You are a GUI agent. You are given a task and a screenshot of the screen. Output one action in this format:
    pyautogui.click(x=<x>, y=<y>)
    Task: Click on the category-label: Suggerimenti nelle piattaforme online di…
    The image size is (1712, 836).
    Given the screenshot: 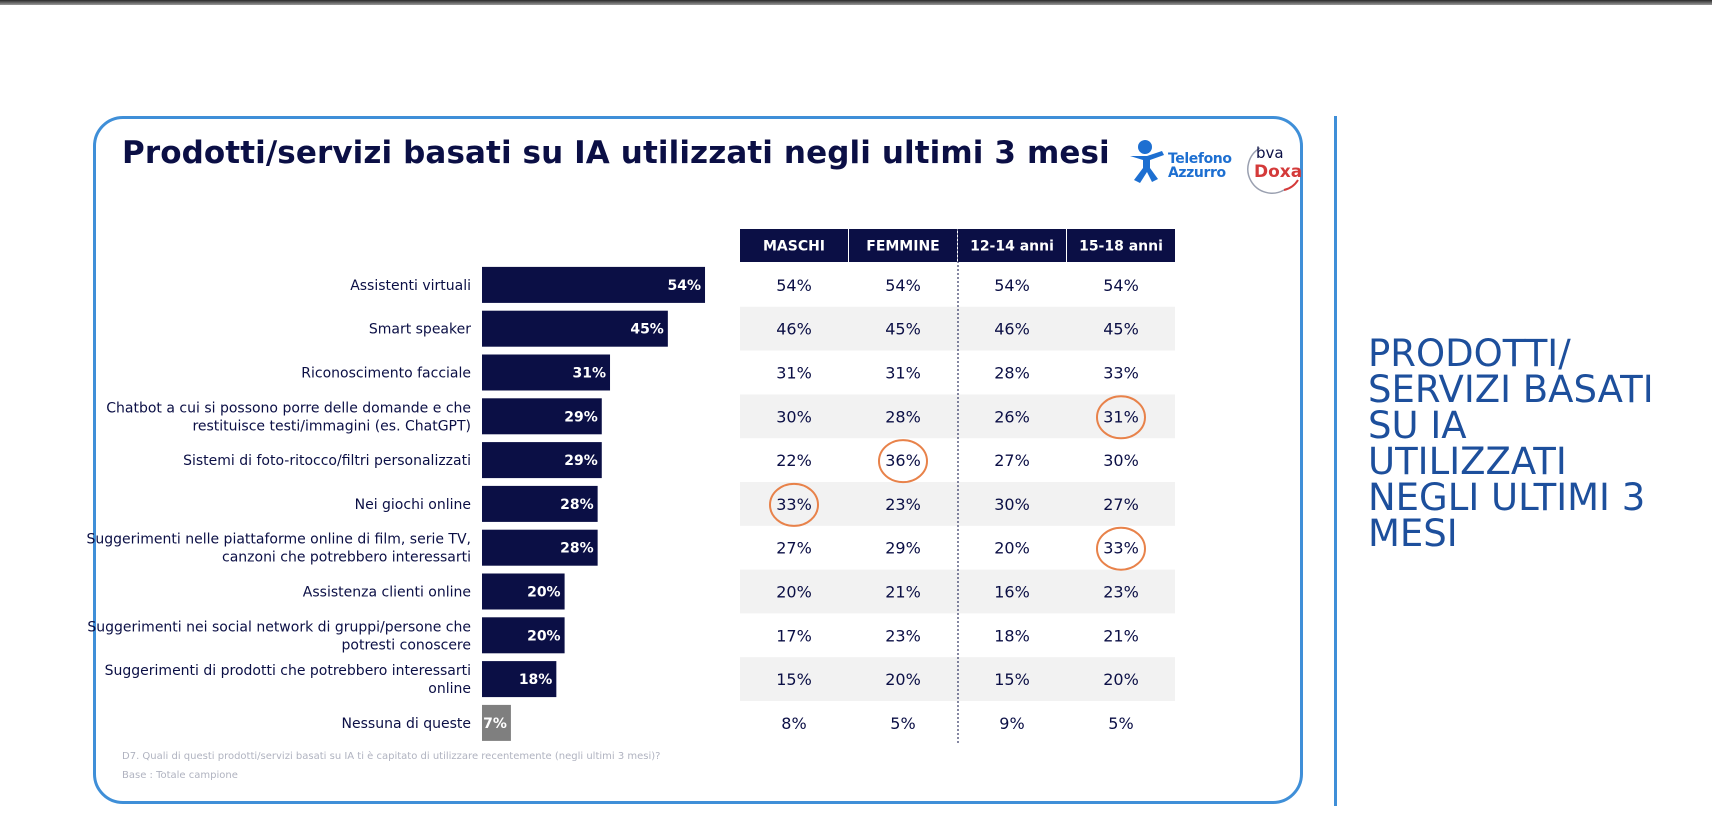 What is the action you would take?
    pyautogui.click(x=278, y=540)
    